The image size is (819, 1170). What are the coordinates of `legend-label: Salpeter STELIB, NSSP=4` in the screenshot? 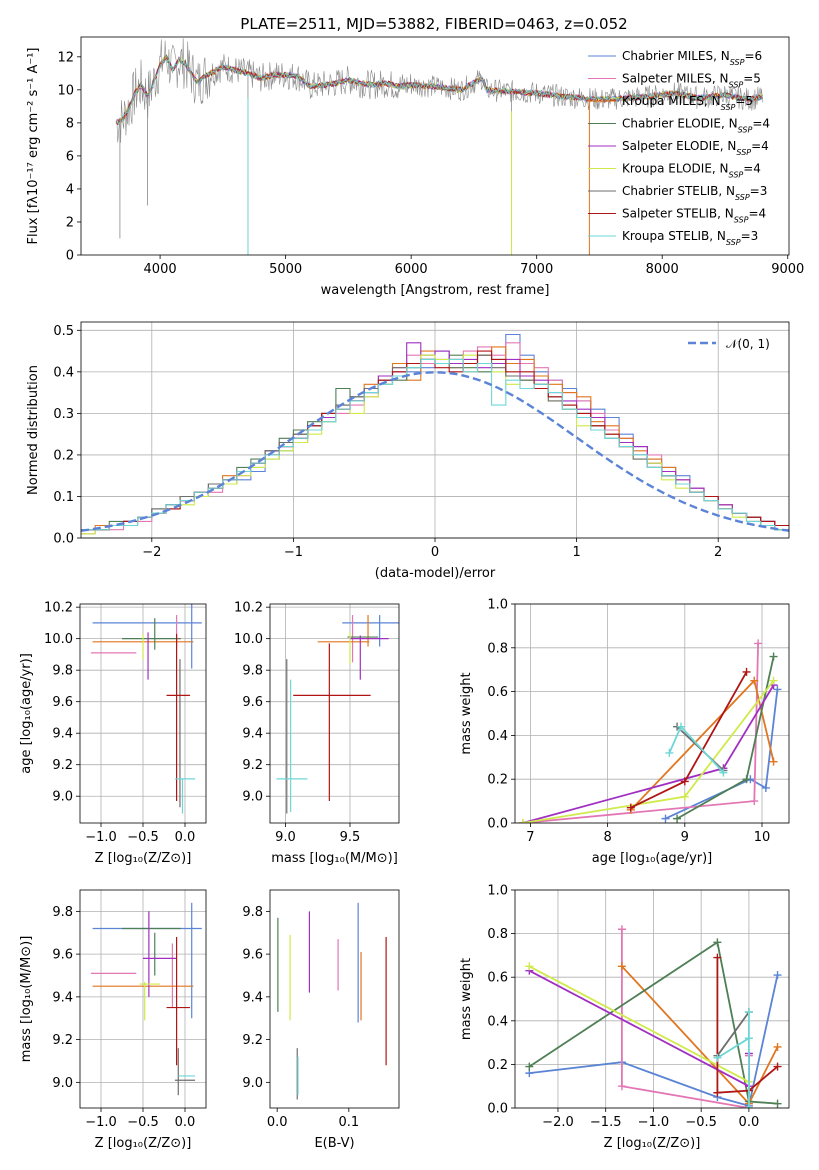 It's located at (694, 216).